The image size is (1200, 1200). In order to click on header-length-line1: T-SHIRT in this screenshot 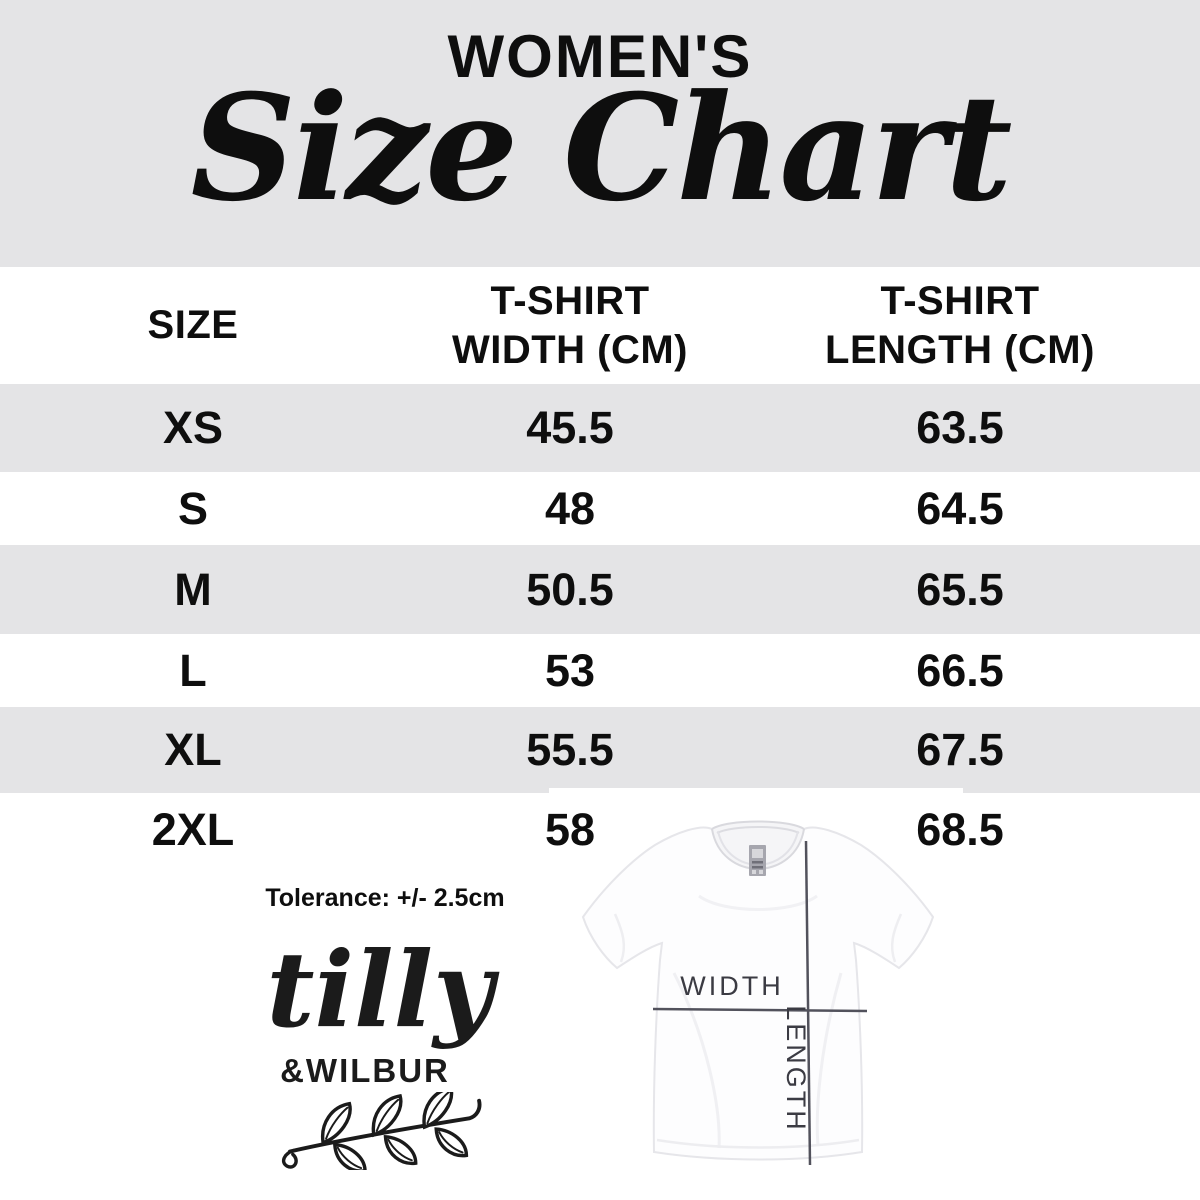, I will do `click(960, 300)`.